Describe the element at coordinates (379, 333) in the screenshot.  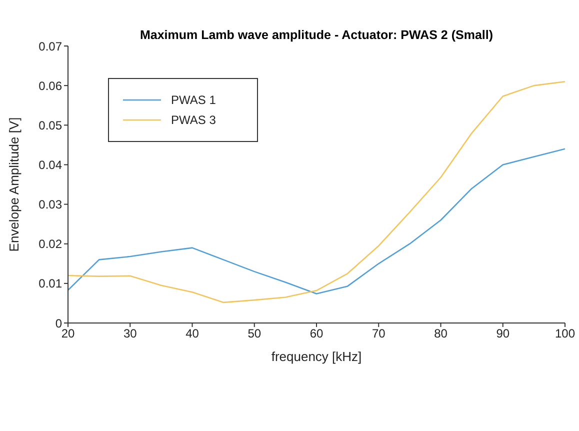
I see `x-tick-label: 70` at that location.